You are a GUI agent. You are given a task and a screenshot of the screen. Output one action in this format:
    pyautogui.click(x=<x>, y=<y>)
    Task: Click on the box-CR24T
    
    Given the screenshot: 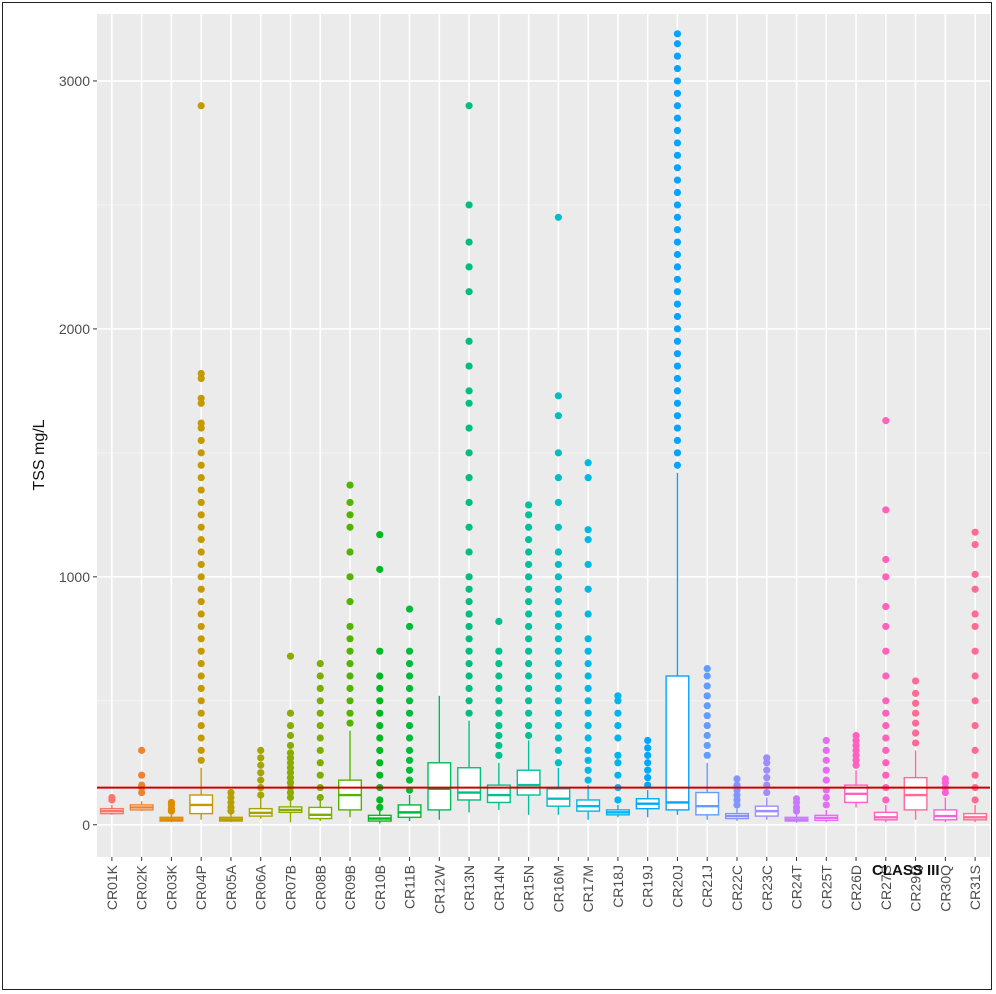 What is the action you would take?
    pyautogui.click(x=796, y=809)
    